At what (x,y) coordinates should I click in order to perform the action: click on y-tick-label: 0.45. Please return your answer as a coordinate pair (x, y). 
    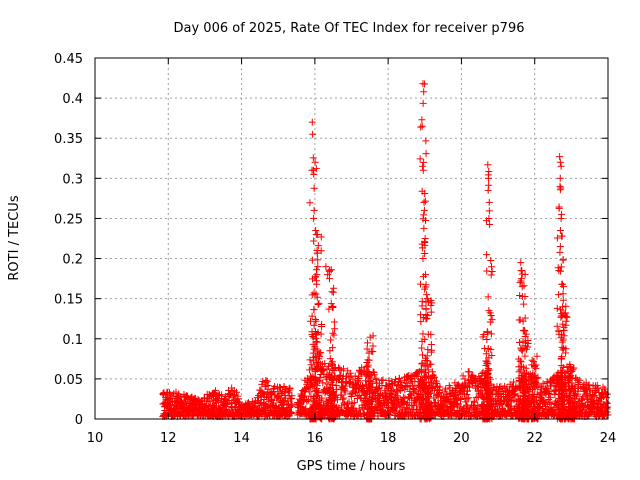
    Looking at the image, I should click on (68, 59).